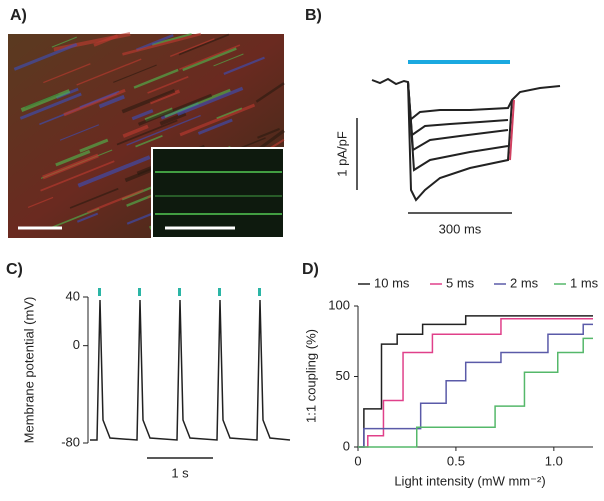 The height and width of the screenshot is (501, 604). What do you see at coordinates (469, 480) in the screenshot?
I see `x-axis-label: Light intensity (mW mm⁻²)` at bounding box center [469, 480].